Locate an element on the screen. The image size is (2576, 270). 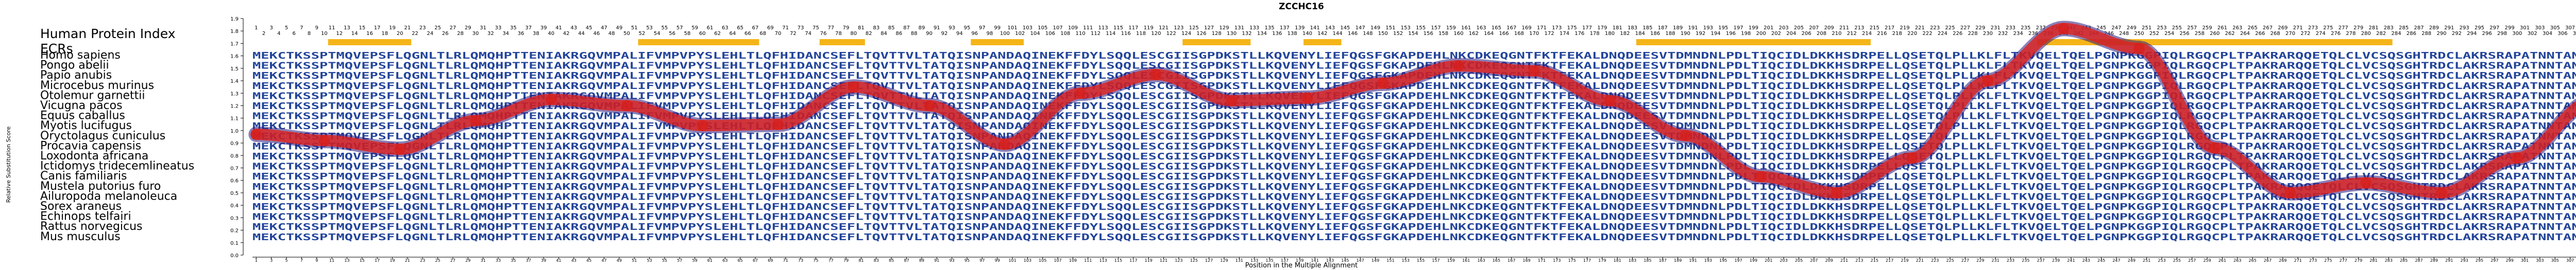
index-tick-label: 89 is located at coordinates (922, 28).